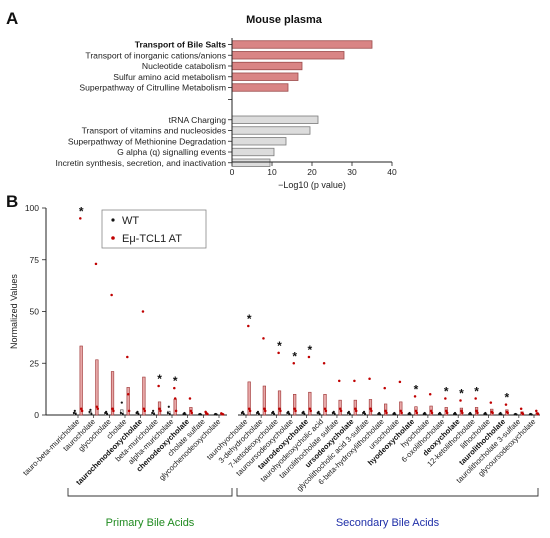 This screenshot has height=538, width=550. I want to click on panel-b-y-tick-label: 50, so click(35, 312).